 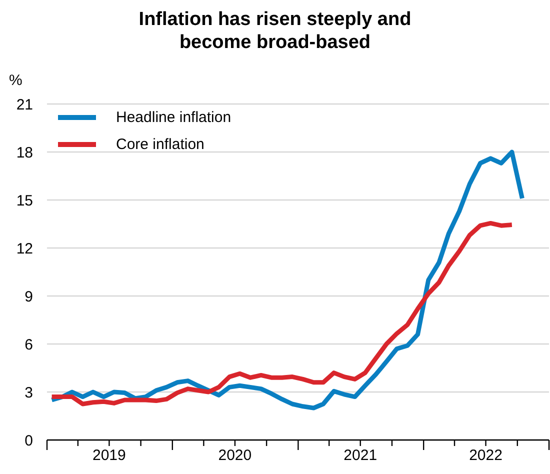 What do you see at coordinates (109, 455) in the screenshot?
I see `x-tick-label: 2019` at bounding box center [109, 455].